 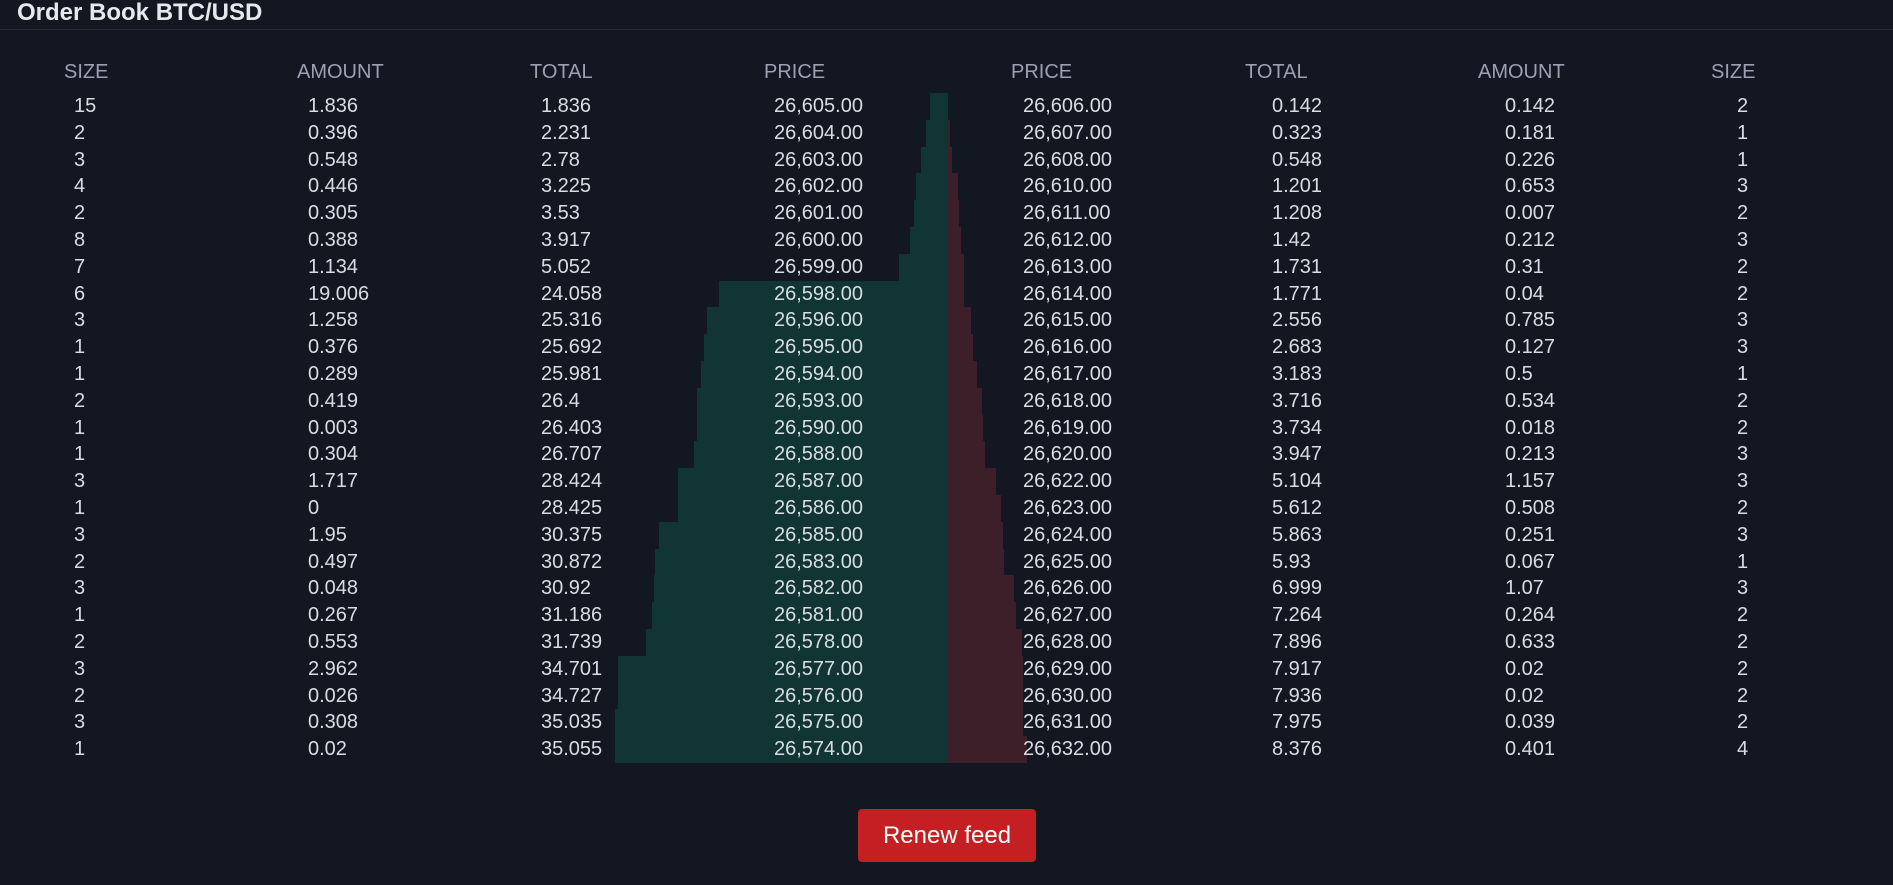 I want to click on ask-total-cell: 8.376, so click(x=1297, y=749).